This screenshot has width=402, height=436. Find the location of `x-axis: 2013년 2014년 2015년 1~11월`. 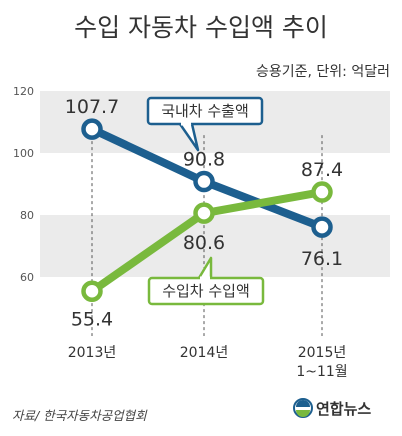

x-axis: 2013년 2014년 2015년 1~11월 is located at coordinates (208, 362).